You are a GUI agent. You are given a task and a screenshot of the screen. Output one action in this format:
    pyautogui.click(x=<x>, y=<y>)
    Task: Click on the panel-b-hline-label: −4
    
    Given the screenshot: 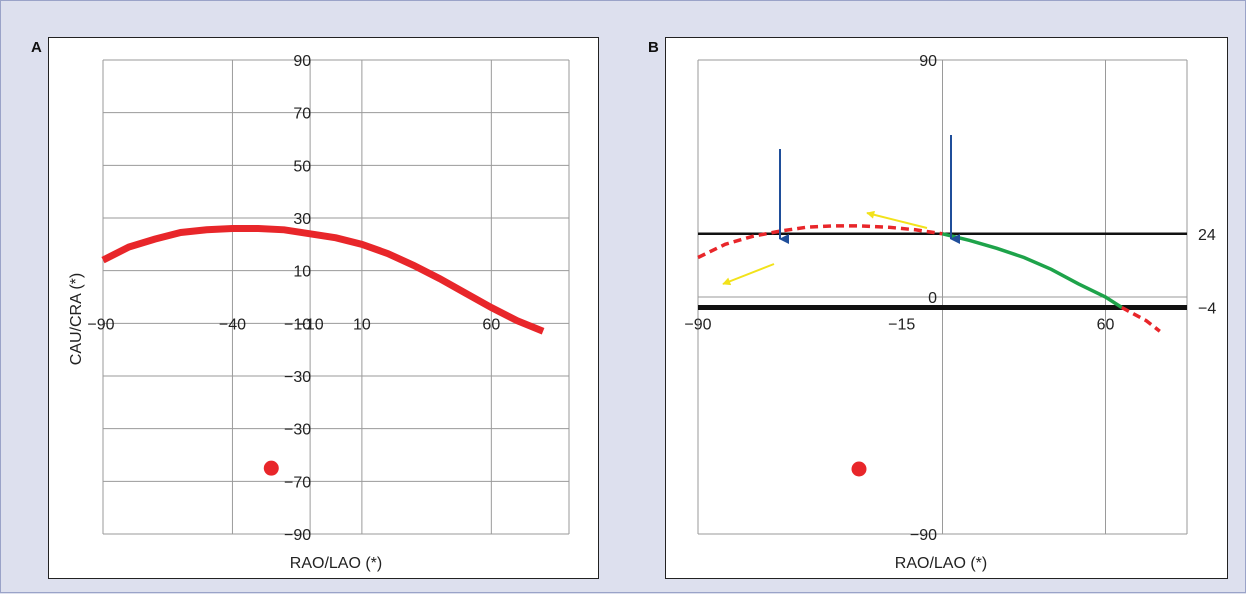 What is the action you would take?
    pyautogui.click(x=1207, y=309)
    